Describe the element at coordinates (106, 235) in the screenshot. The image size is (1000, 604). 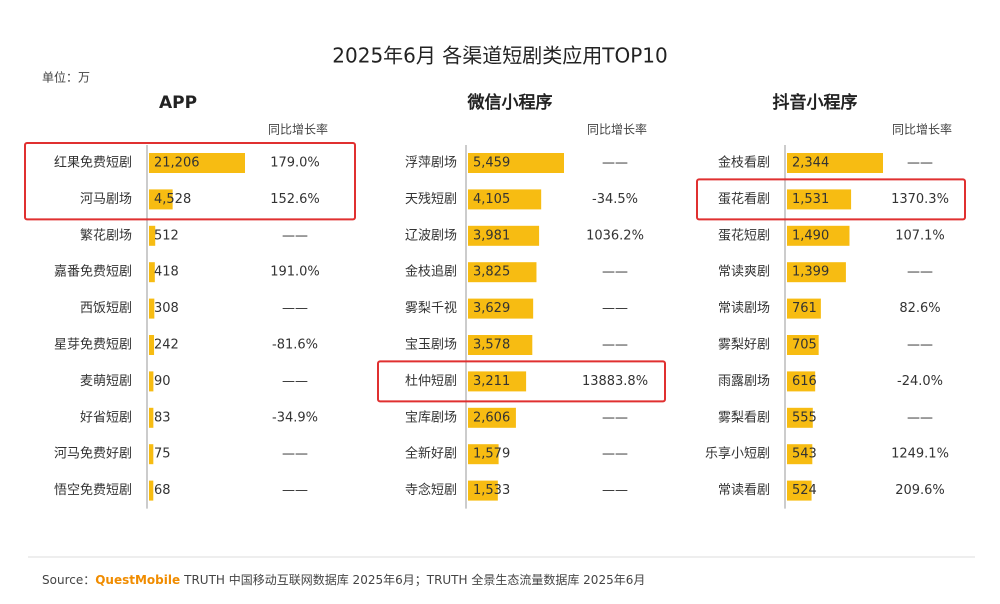
I see `category-label: 繁花剧场` at that location.